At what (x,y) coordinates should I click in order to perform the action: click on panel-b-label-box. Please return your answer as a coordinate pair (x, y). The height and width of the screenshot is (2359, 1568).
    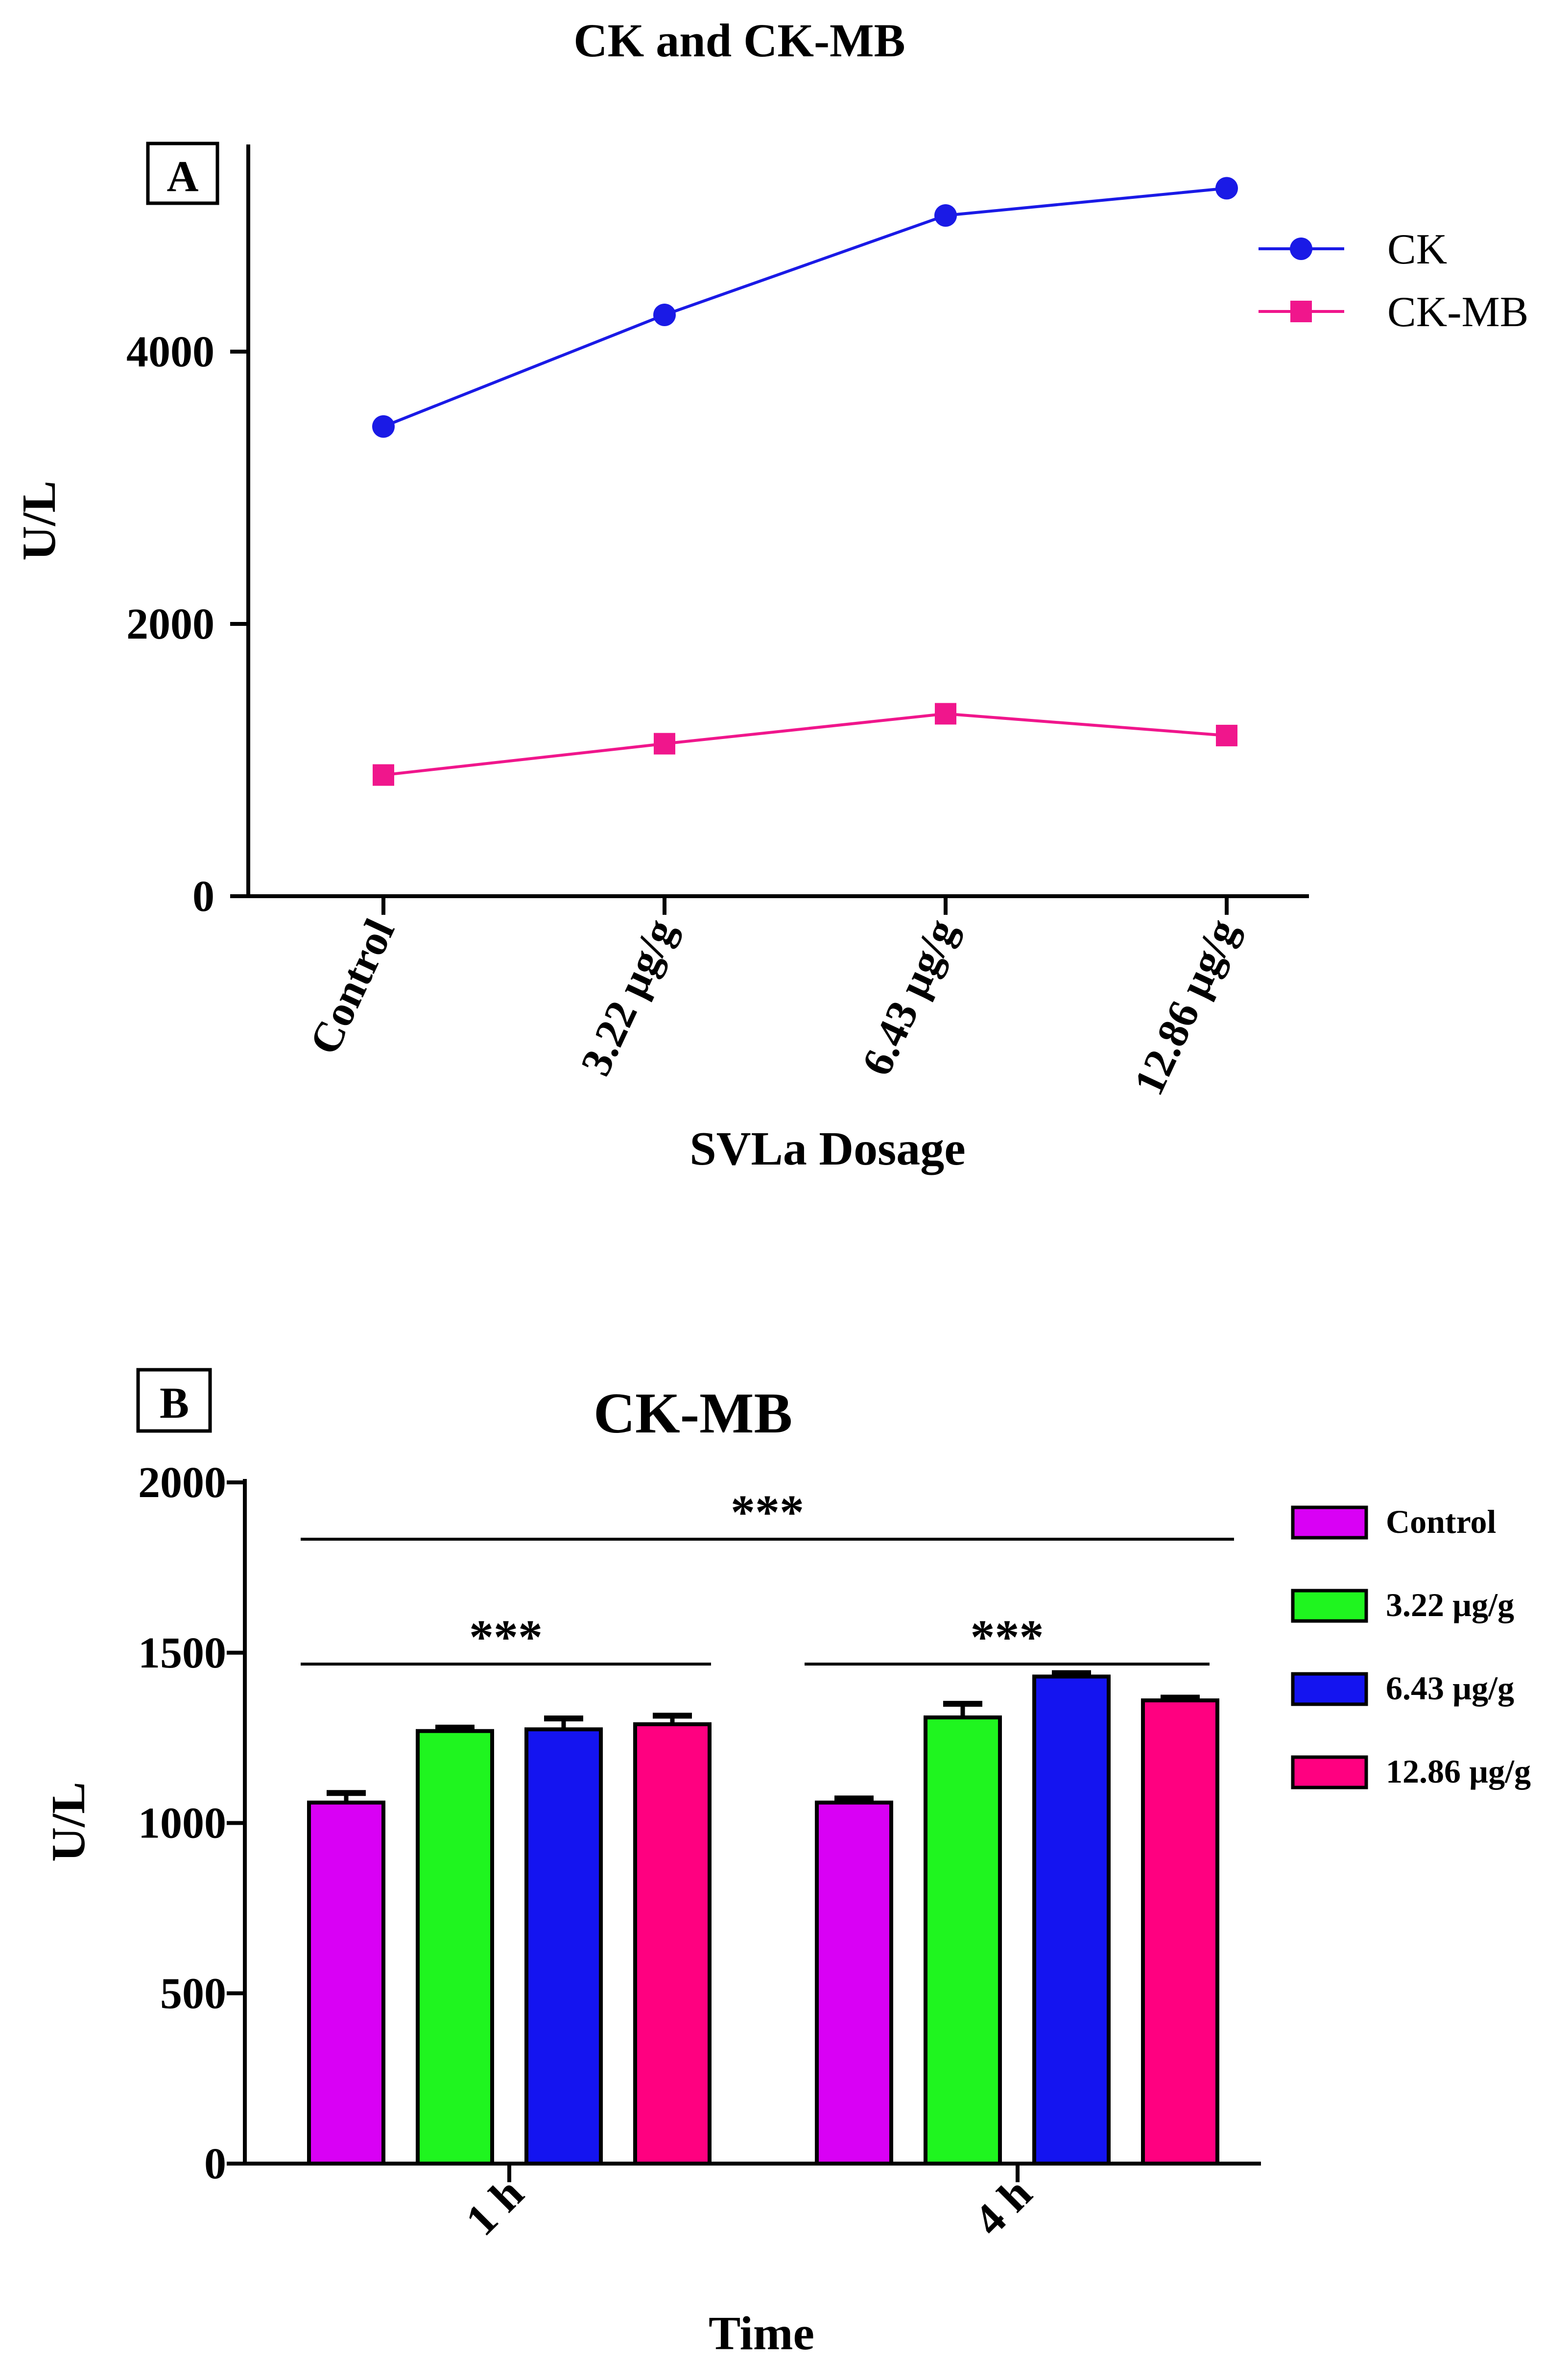
    Looking at the image, I should click on (174, 1400).